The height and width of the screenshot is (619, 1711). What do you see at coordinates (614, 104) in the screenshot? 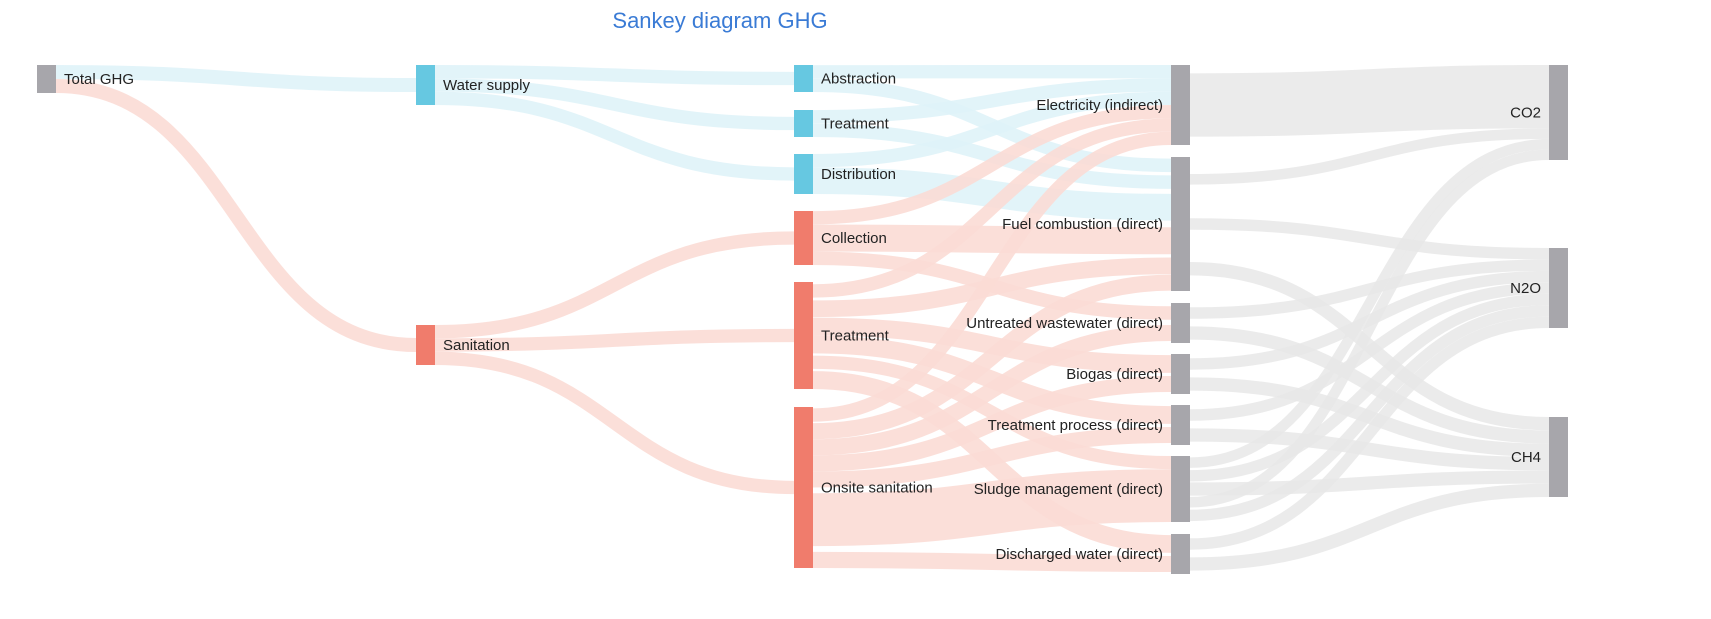
I see `link-ws-wtr` at bounding box center [614, 104].